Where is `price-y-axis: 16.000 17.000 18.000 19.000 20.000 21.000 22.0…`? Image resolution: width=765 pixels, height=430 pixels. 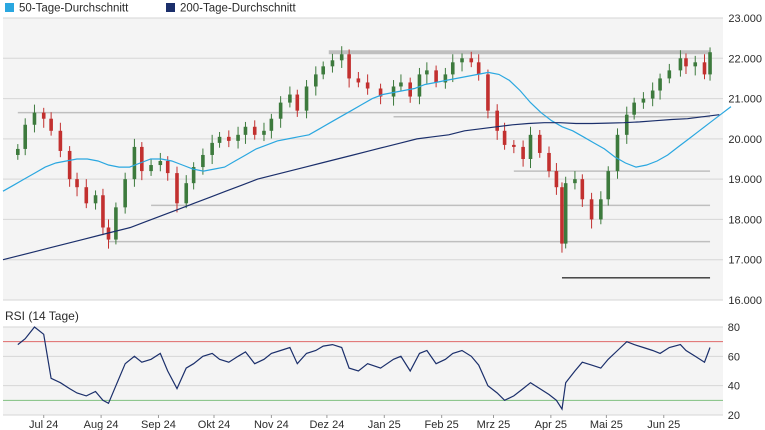
price-y-axis: 16.000 17.000 18.000 19.000 20.000 21.000 22.0… is located at coordinates (745, 160).